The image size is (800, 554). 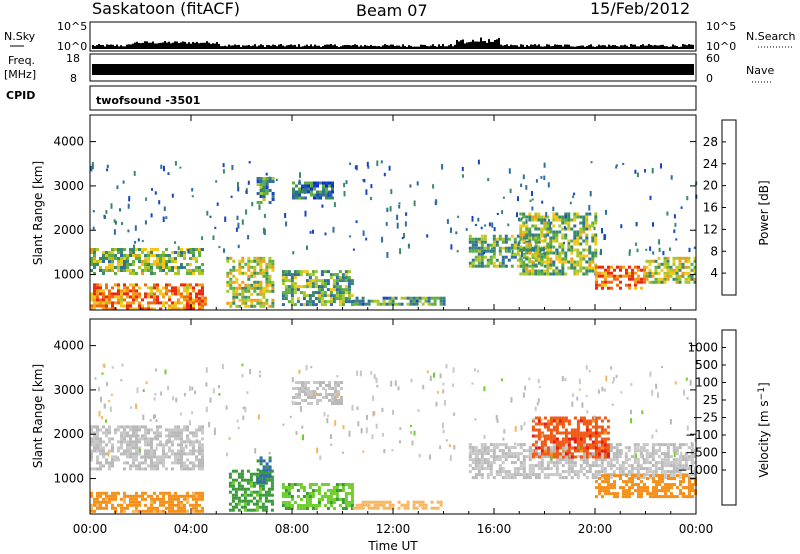 What do you see at coordinates (702, 348) in the screenshot?
I see `velocity-colorbar-tick: 1000` at bounding box center [702, 348].